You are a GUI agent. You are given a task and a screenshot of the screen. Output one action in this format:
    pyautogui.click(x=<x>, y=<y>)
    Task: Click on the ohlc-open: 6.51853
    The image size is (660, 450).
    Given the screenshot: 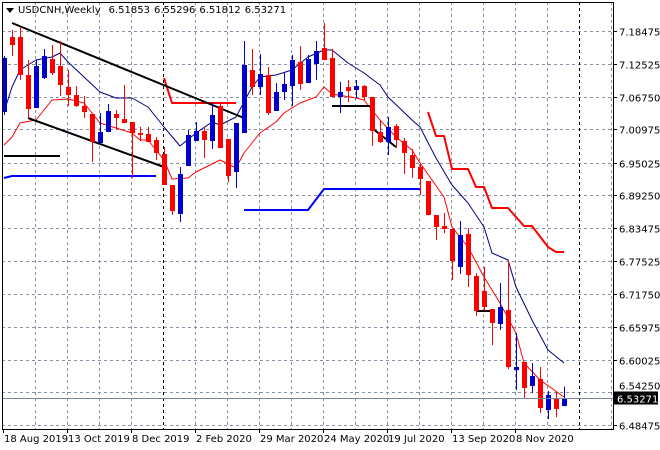 What is the action you would take?
    pyautogui.click(x=129, y=10)
    